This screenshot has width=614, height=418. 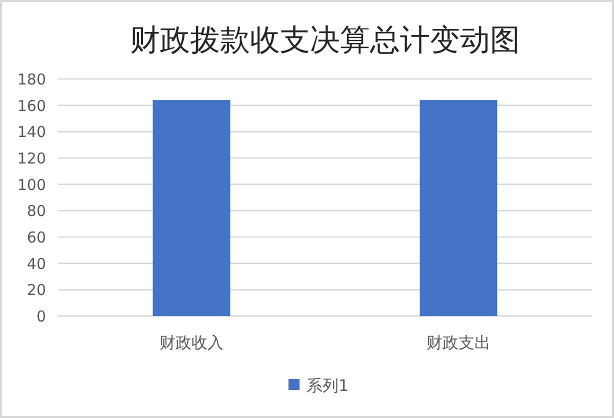 What do you see at coordinates (31, 185) in the screenshot?
I see `y-tick-label: 100` at bounding box center [31, 185].